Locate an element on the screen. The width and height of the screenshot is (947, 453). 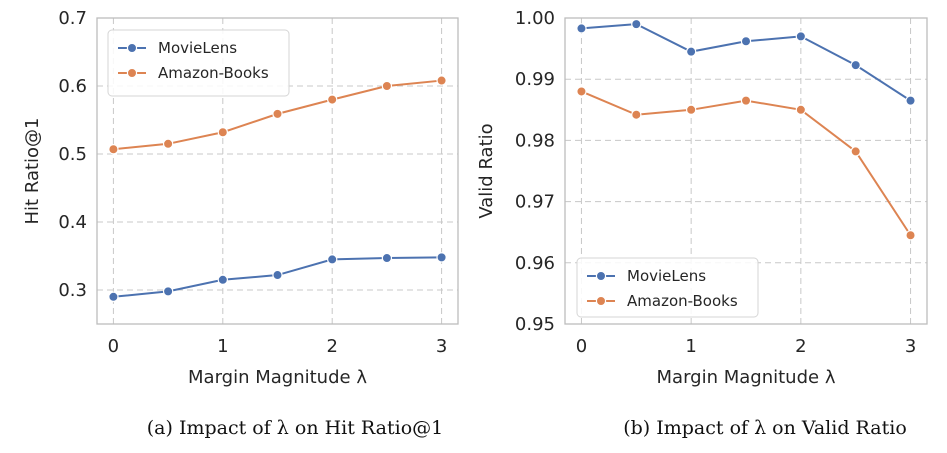
y-tick-label: 0.6 is located at coordinates (72, 86).